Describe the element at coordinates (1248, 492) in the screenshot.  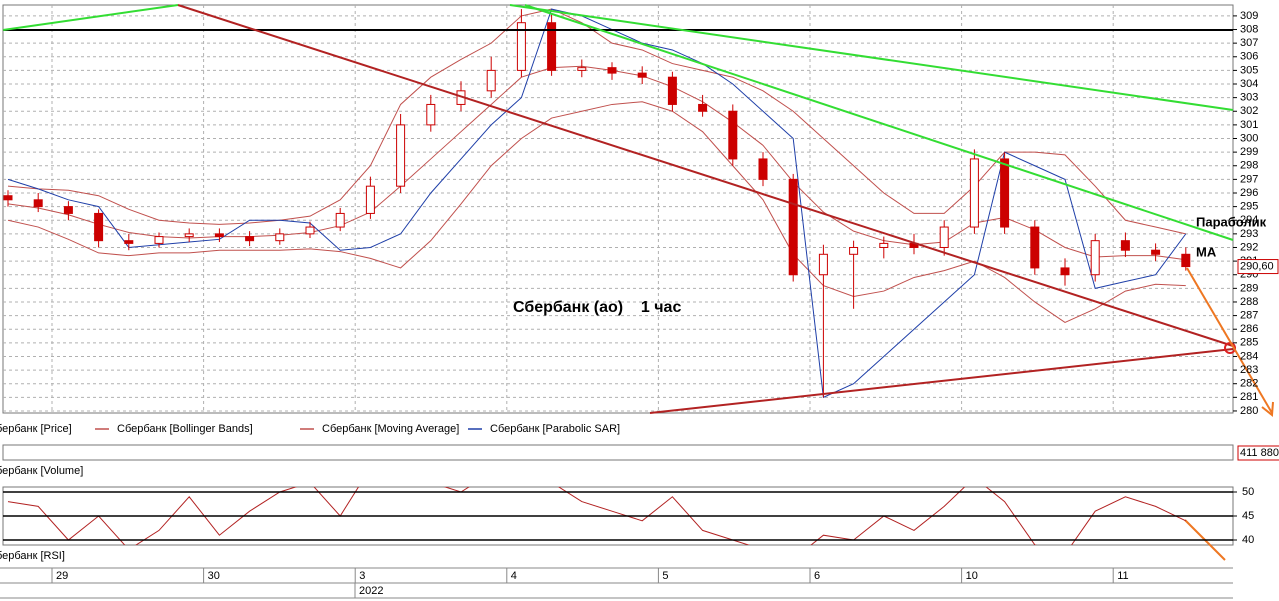
I see `y-tick-label: 50` at that location.